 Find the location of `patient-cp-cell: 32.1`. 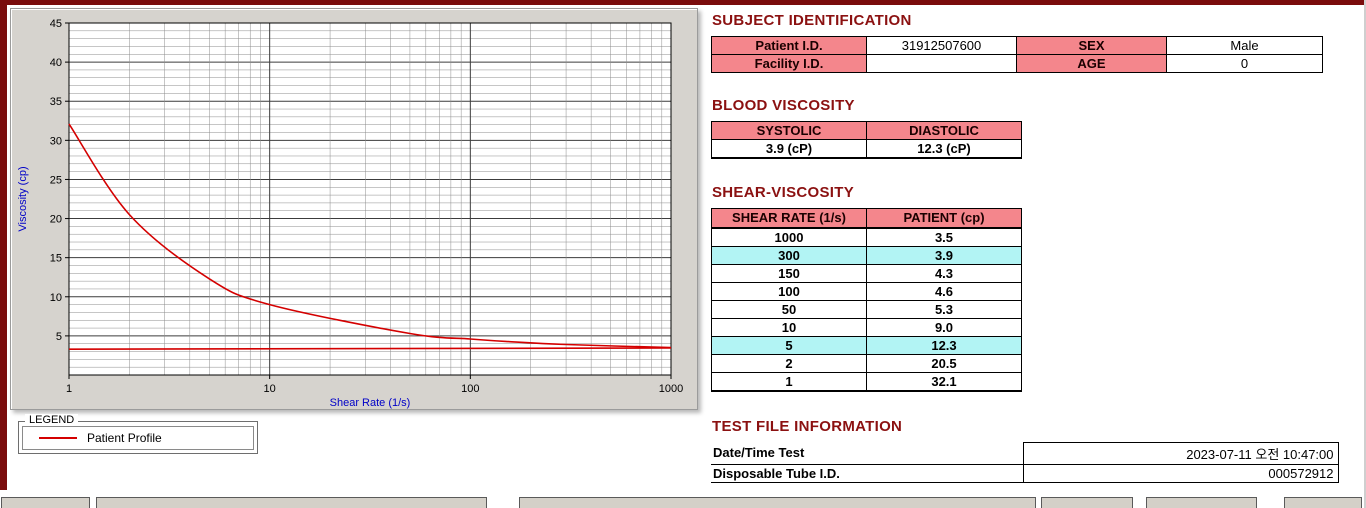

patient-cp-cell: 32.1 is located at coordinates (944, 381).